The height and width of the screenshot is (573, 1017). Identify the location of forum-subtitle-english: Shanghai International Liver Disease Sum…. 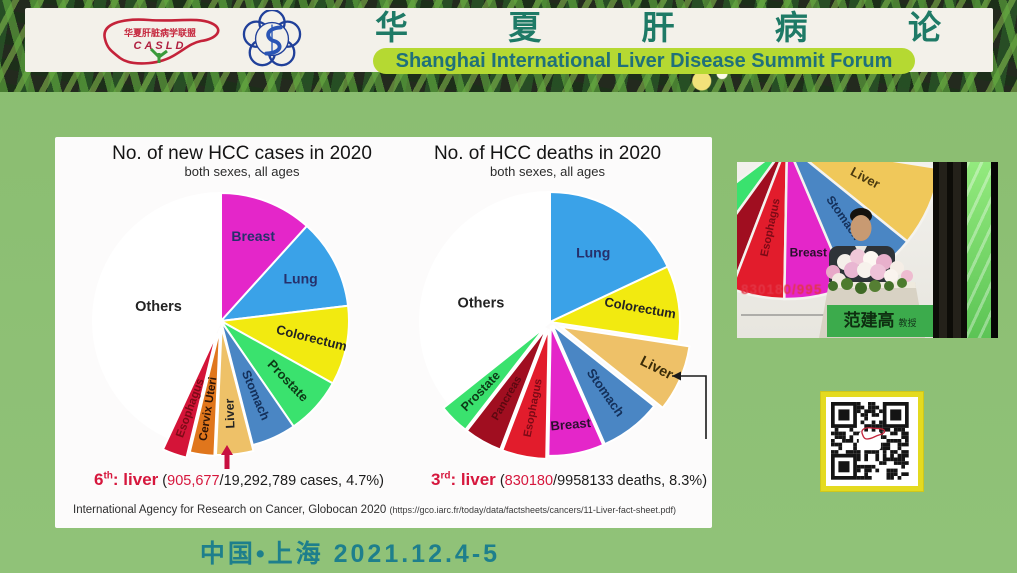
(644, 61).